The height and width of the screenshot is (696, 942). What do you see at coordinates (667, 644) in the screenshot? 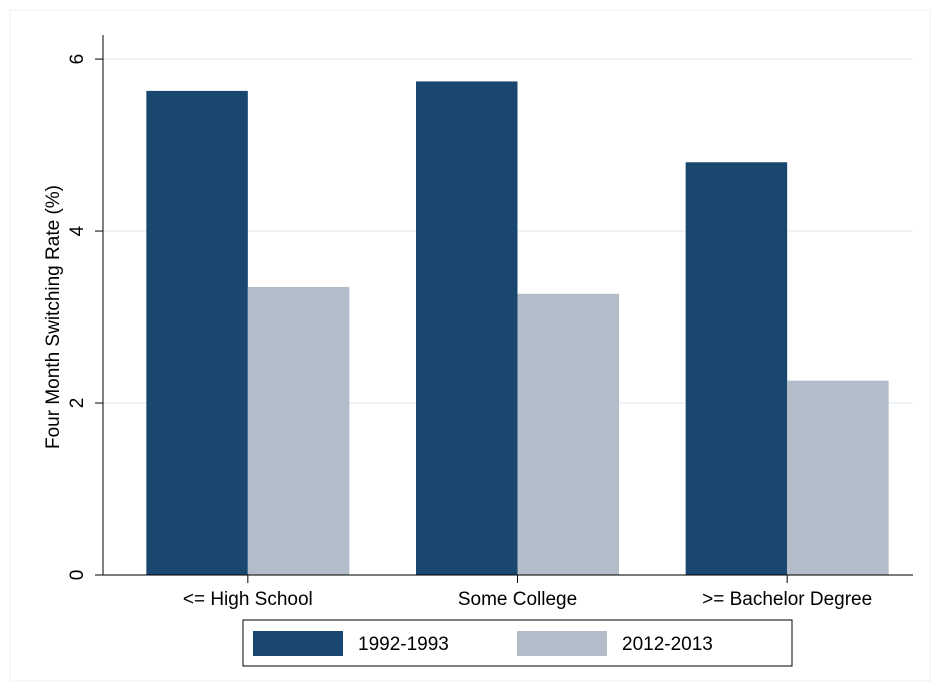
I see `legend-label: 2012-2013` at bounding box center [667, 644].